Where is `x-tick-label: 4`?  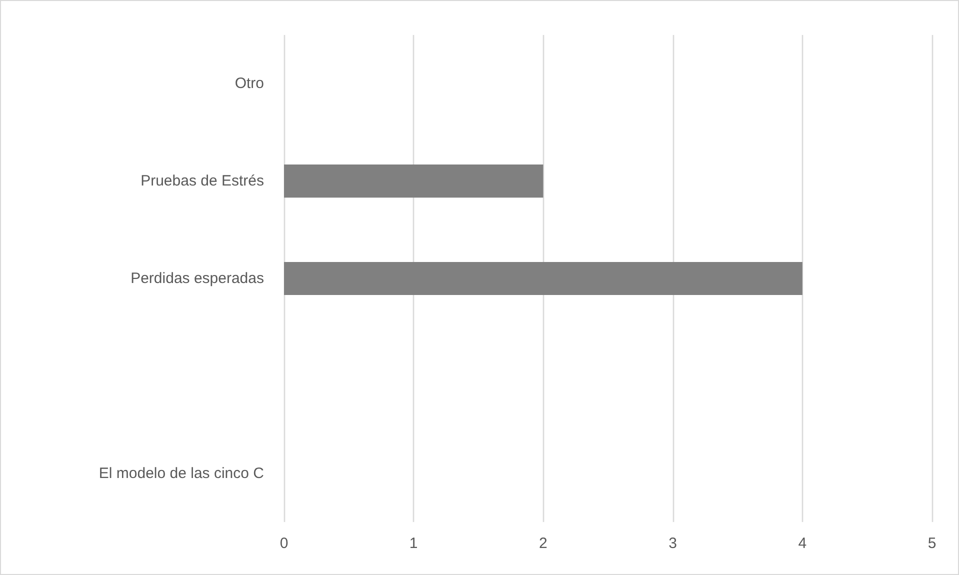 x-tick-label: 4 is located at coordinates (802, 543).